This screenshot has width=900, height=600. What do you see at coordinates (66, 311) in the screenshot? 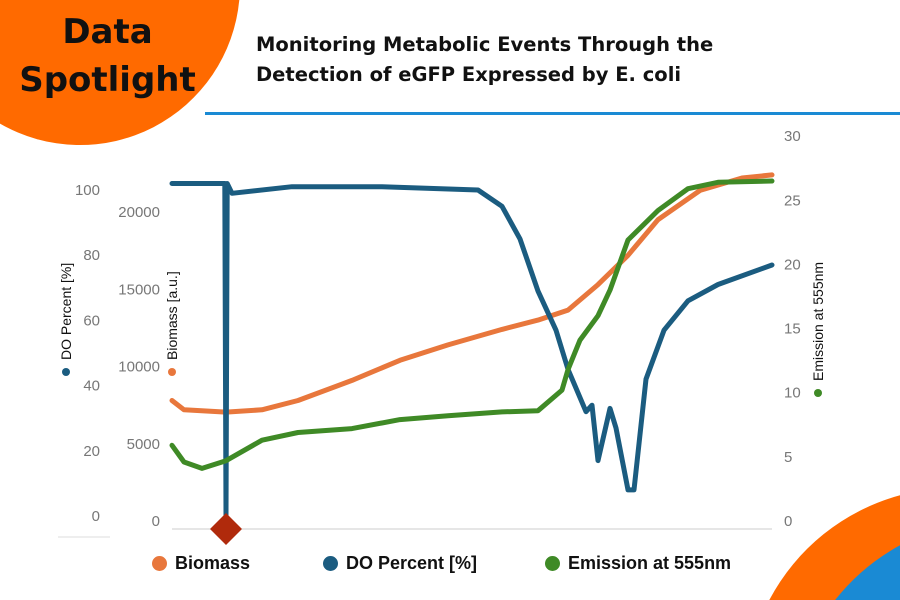
I see `do-axis-label-text: DO Percent [%]` at bounding box center [66, 311].